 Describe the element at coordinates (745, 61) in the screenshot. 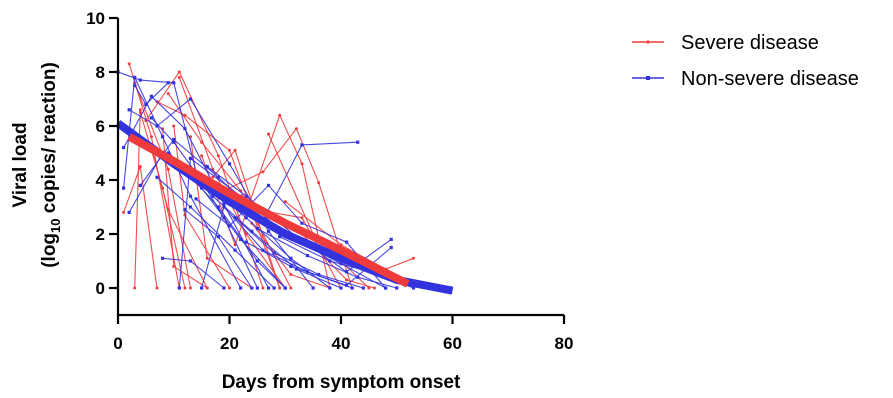

I see `legend: Severe disease Non-severe disease` at that location.